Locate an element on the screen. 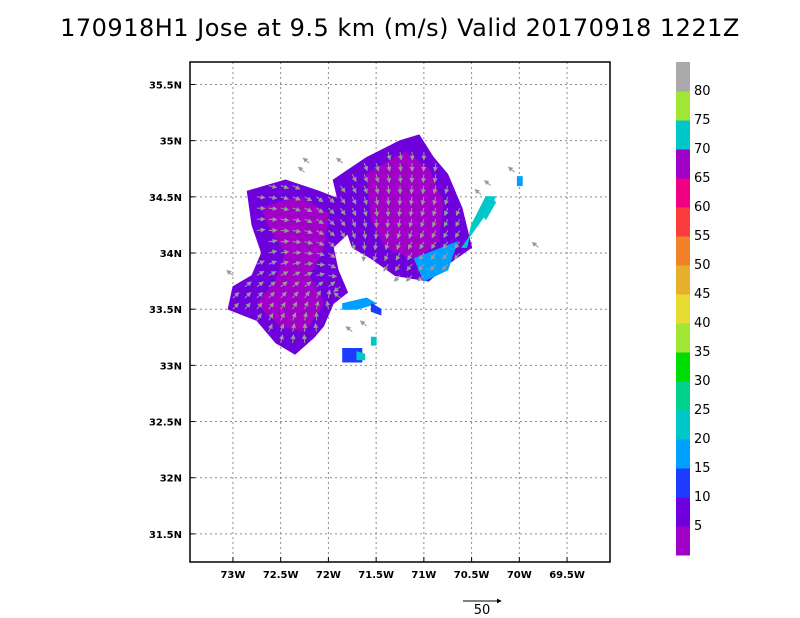 The image size is (800, 618). y-tick-label: 32.5N is located at coordinates (165, 423).